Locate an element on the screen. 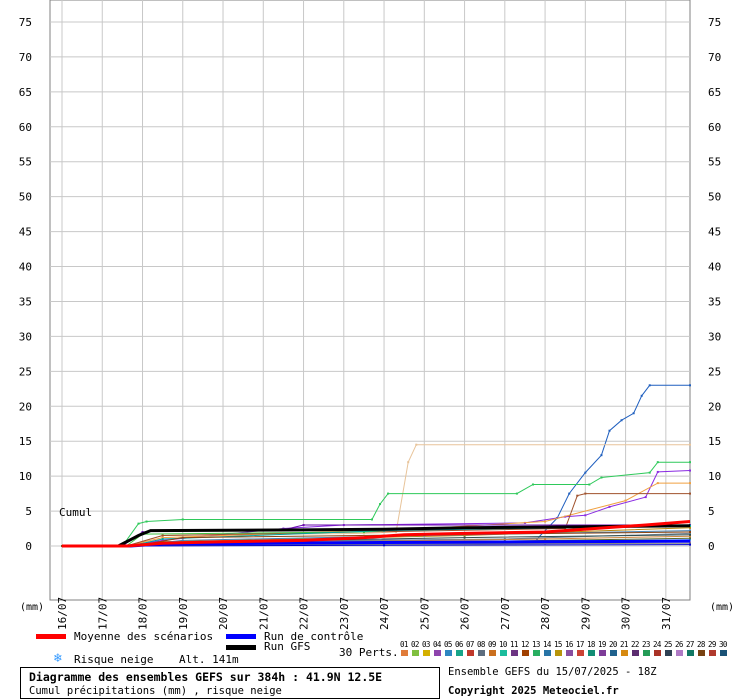 The height and width of the screenshot is (700, 740). x-tick-label: 27/07 is located at coordinates (505, 613).